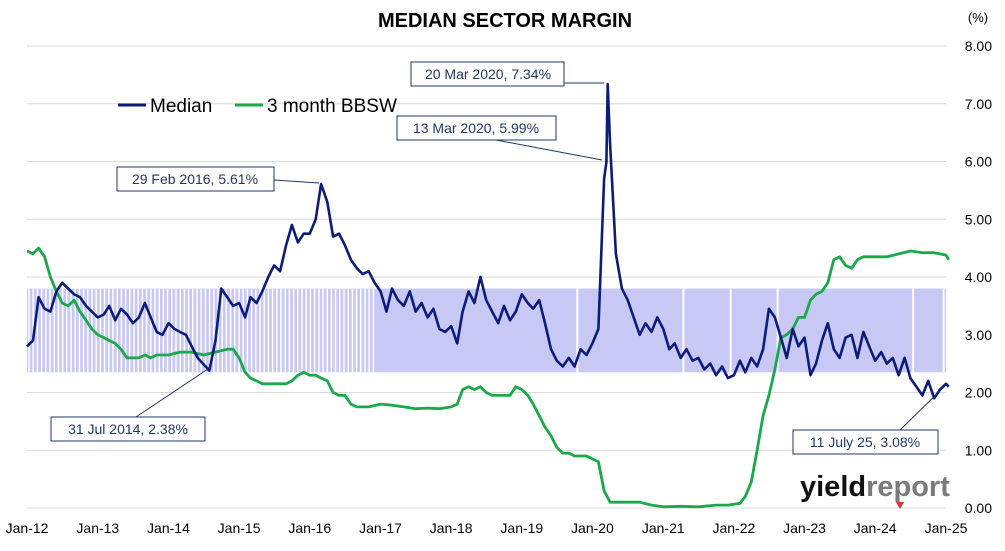 This screenshot has height=551, width=1005. Describe the element at coordinates (592, 528) in the screenshot. I see `x-tick-label: Jan-20` at that location.